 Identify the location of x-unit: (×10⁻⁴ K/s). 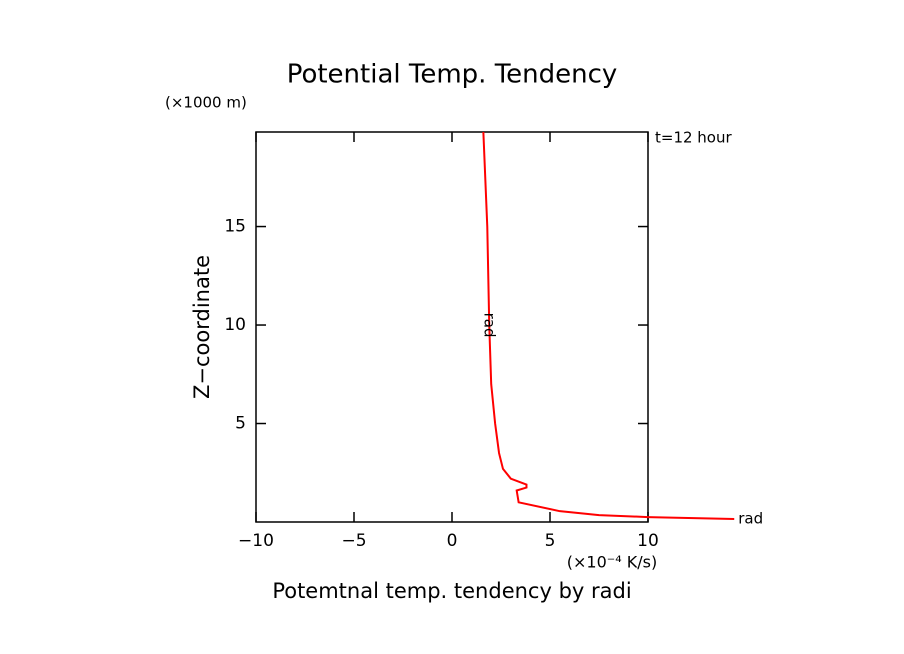
(612, 562).